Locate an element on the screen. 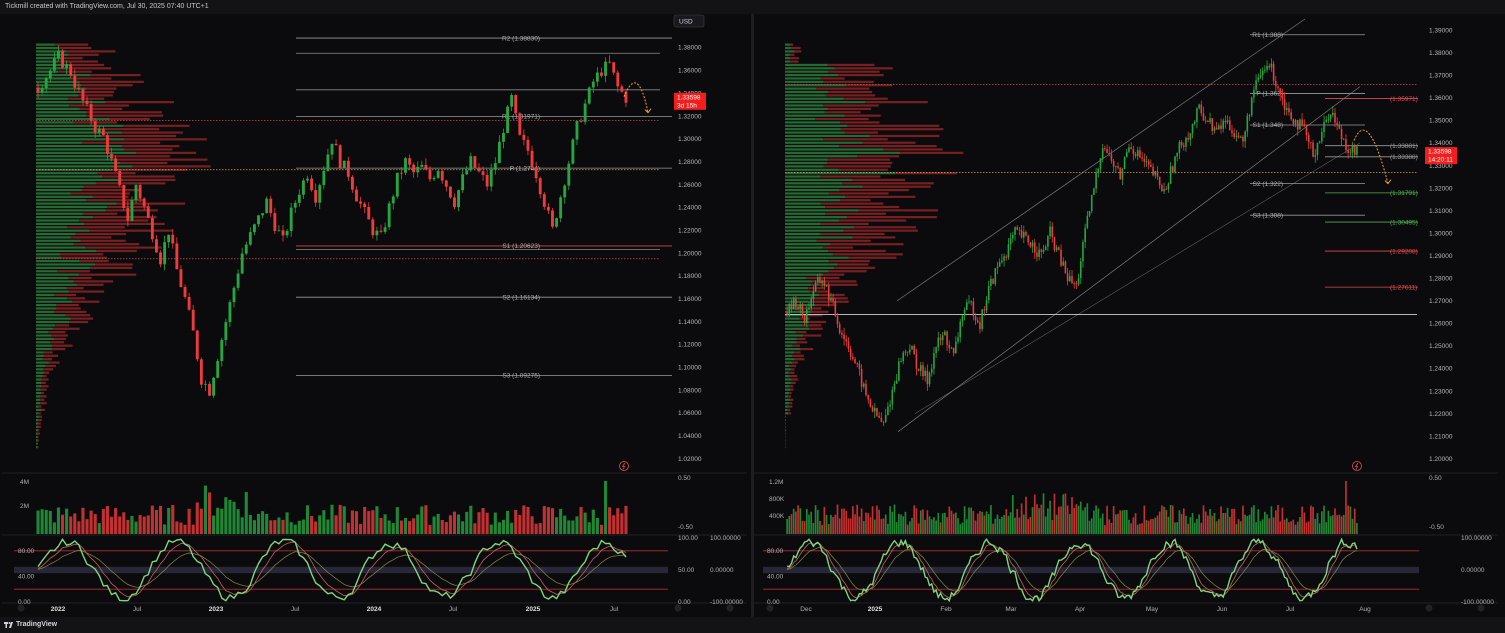 This screenshot has width=1505, height=633. right-flash-icon is located at coordinates (1357, 466).